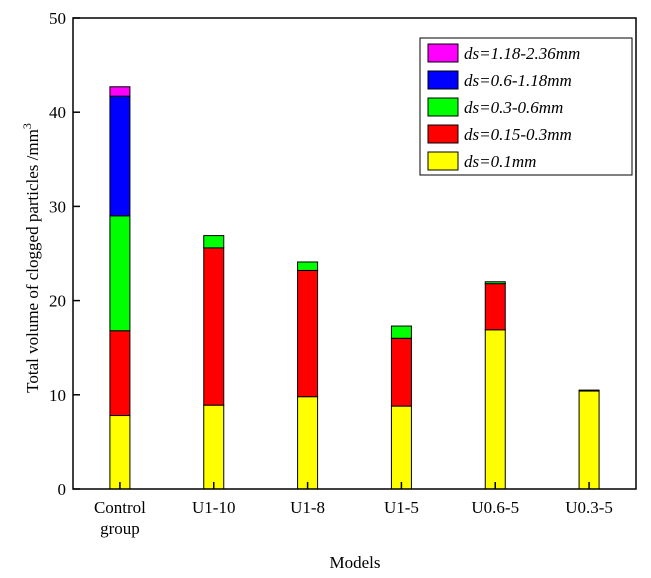  What do you see at coordinates (57, 395) in the screenshot?
I see `y-tick-label: 10` at bounding box center [57, 395].